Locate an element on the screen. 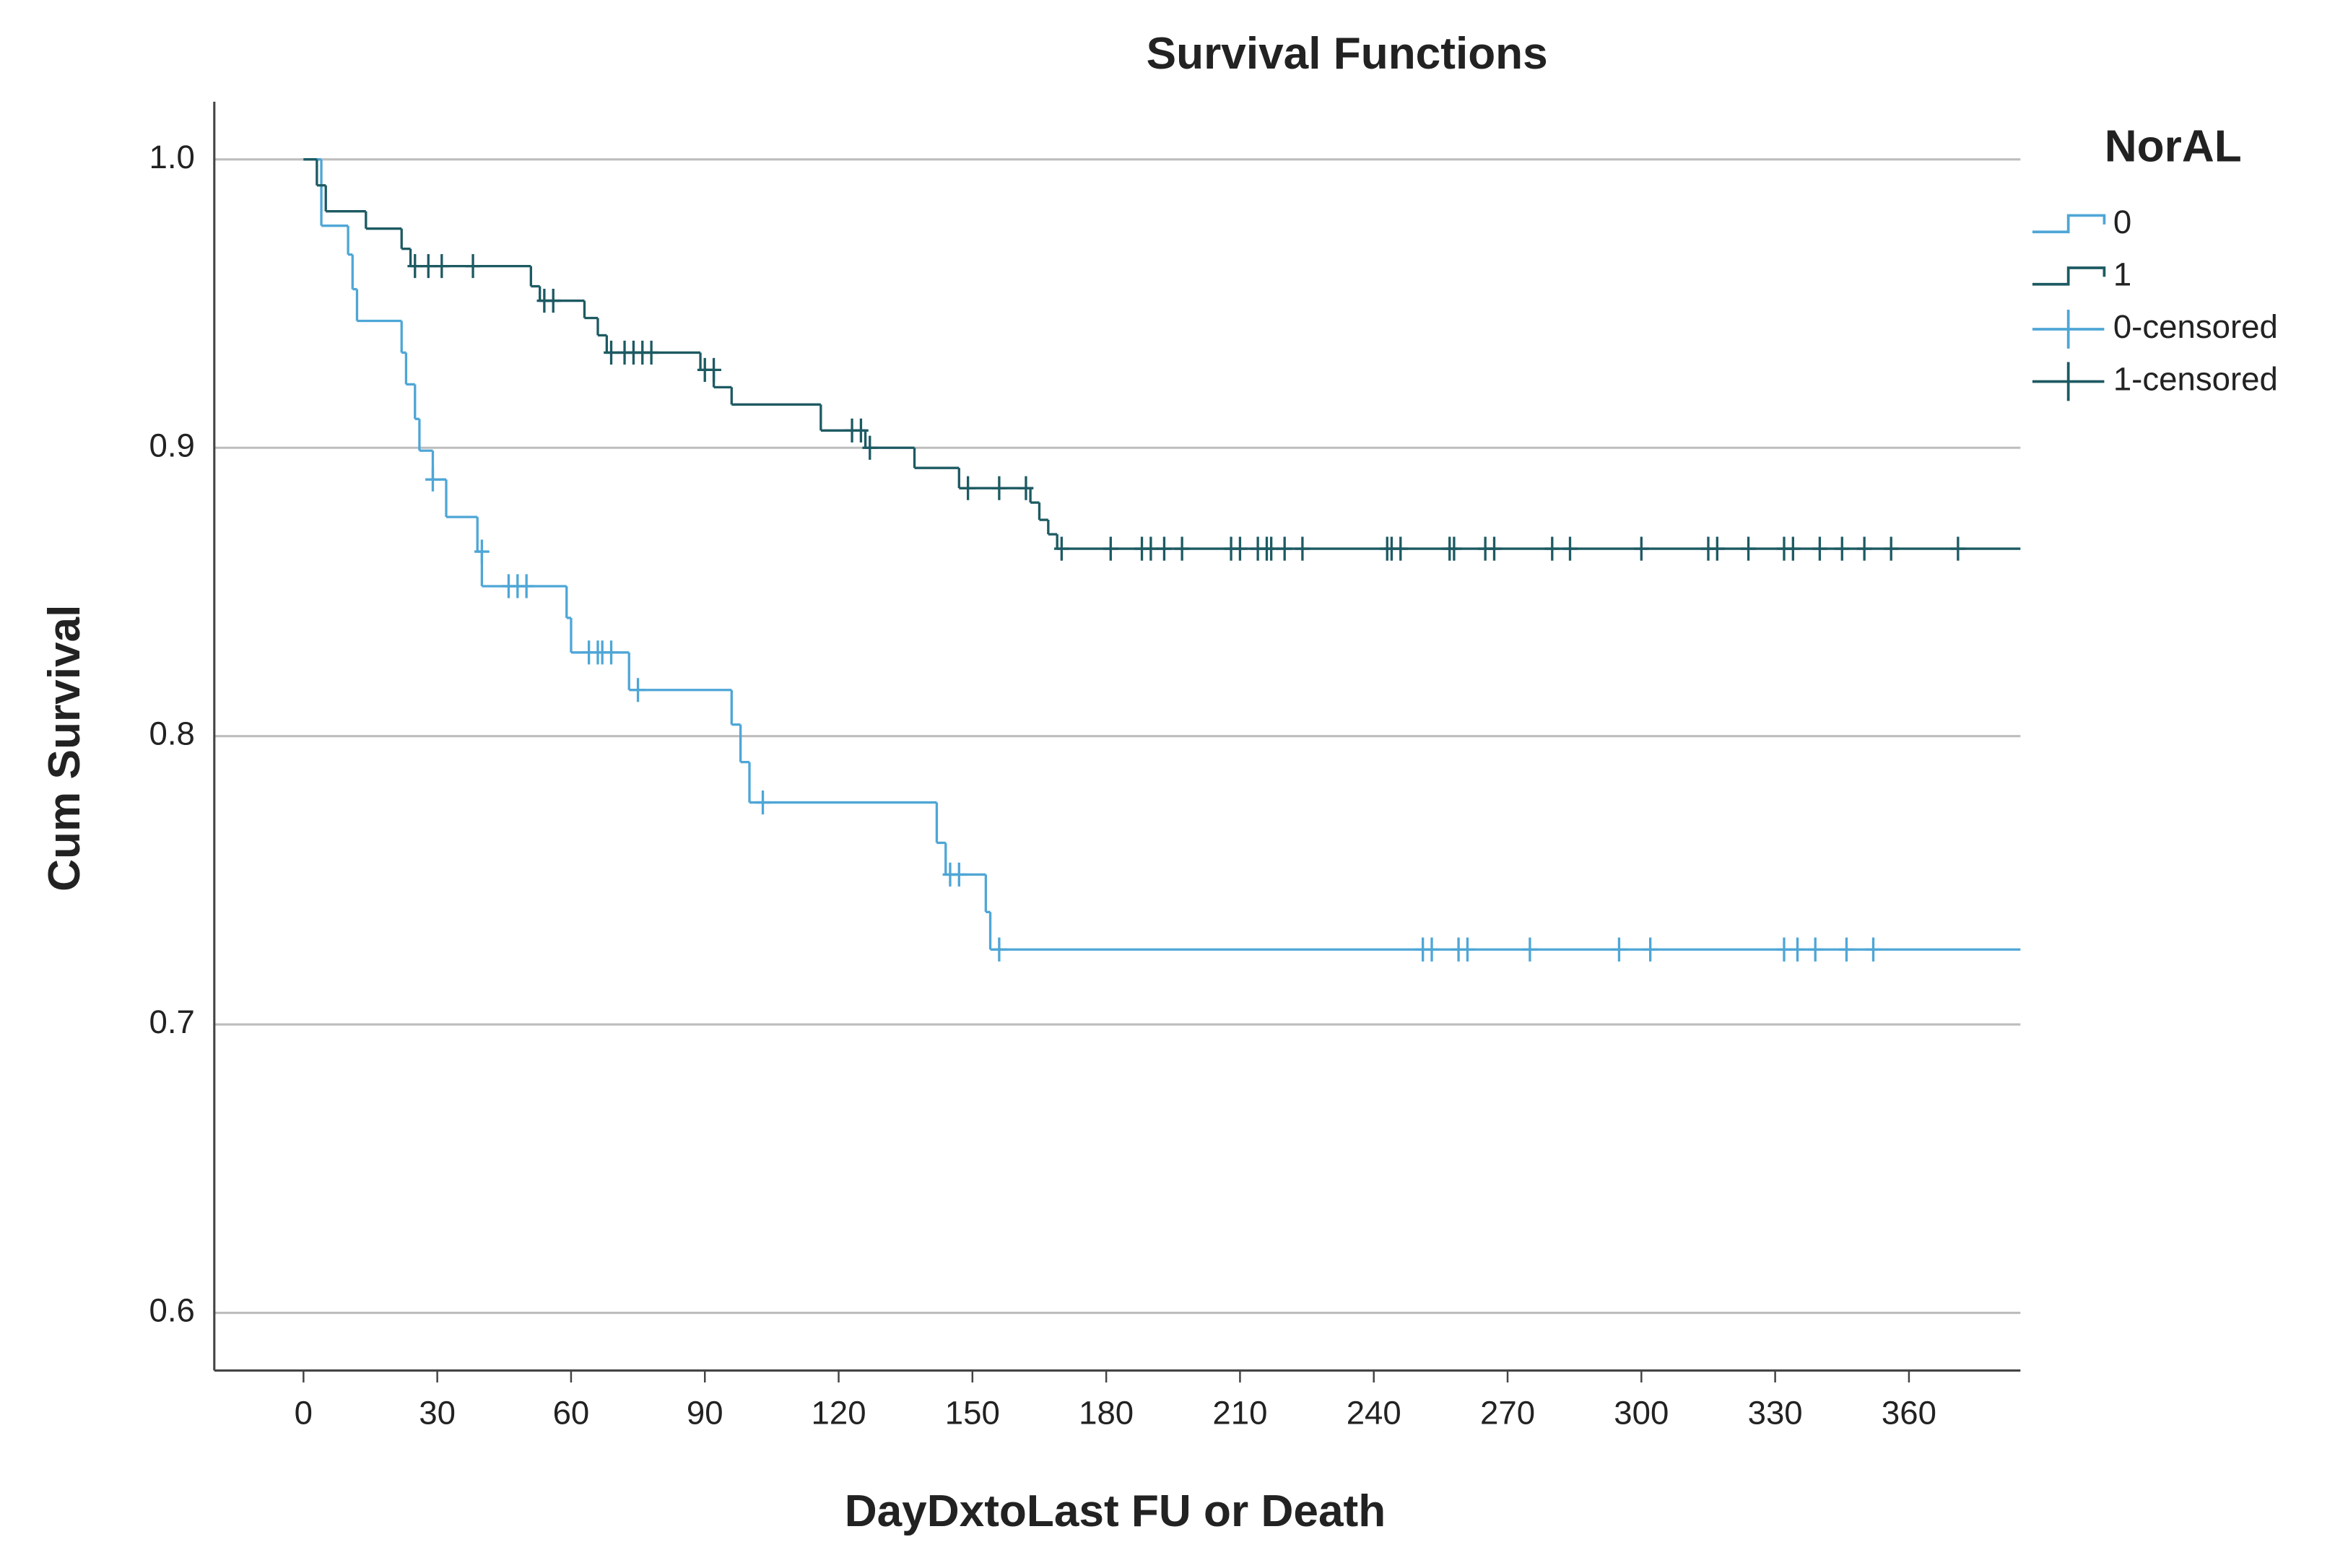 The height and width of the screenshot is (1568, 2335). x-tick-label: 330 is located at coordinates (1775, 1413).